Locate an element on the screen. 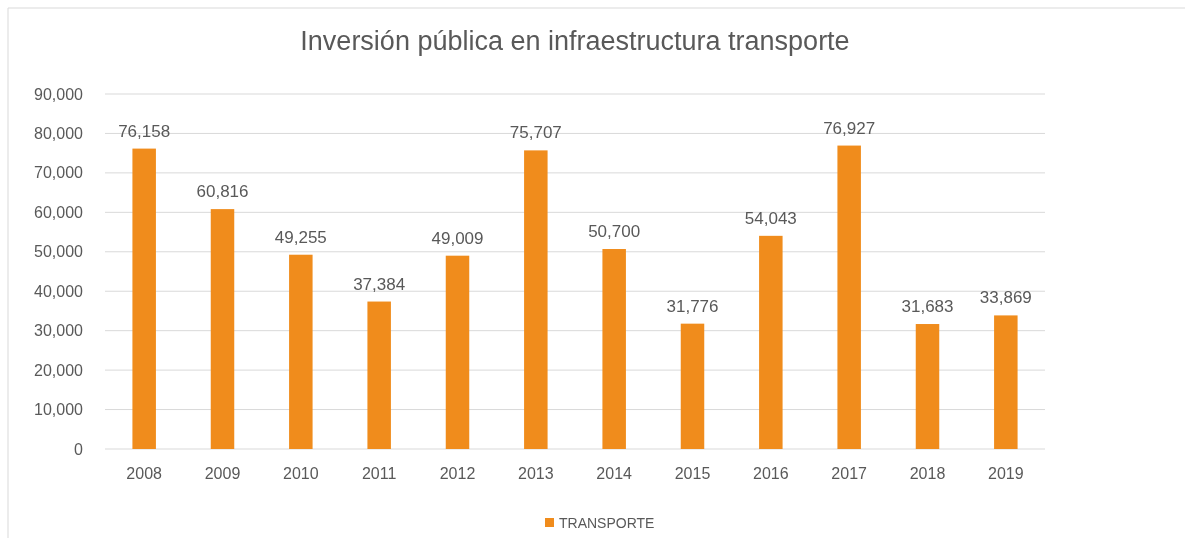  y-tick-label: 20,000 is located at coordinates (59, 370).